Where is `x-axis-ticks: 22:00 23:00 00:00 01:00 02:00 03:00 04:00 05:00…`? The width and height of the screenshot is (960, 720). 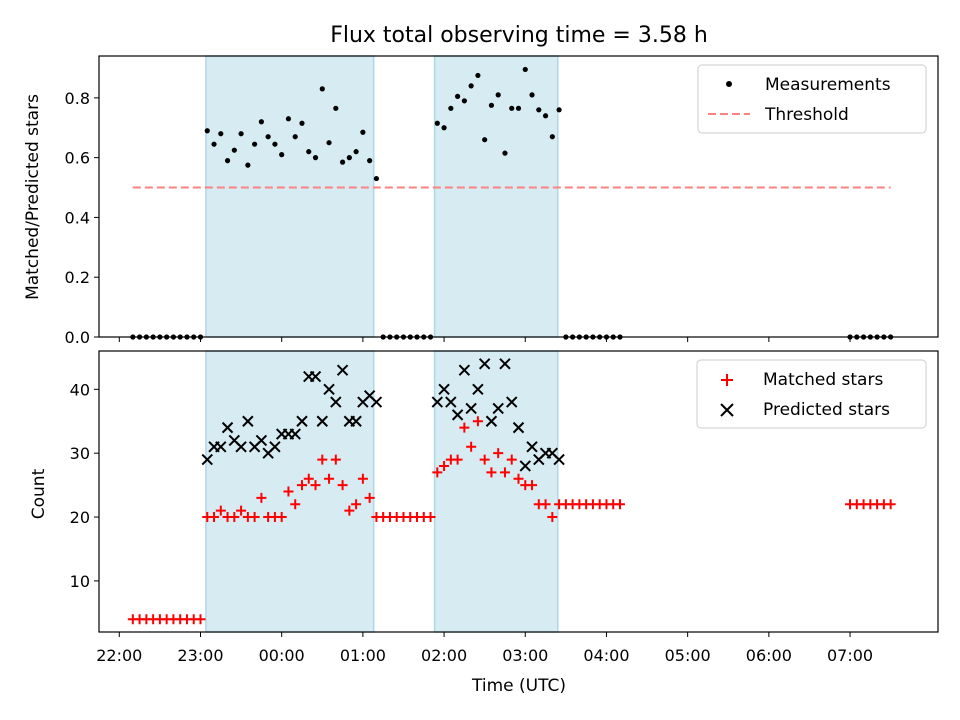 x-axis-ticks: 22:00 23:00 00:00 01:00 02:00 03:00 04:00 05:00… is located at coordinates (484, 648).